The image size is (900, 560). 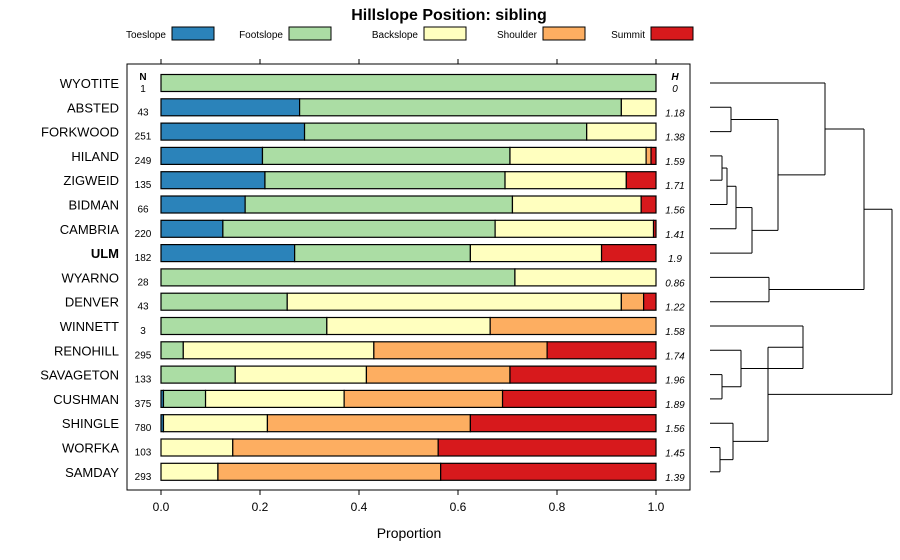 I want to click on n-header: N, so click(x=142, y=77).